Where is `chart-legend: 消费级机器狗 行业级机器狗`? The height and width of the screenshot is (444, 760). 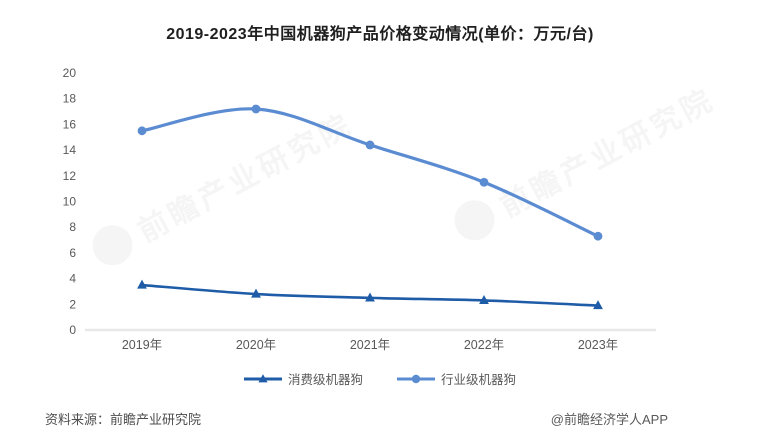 chart-legend: 消费级机器狗 行业级机器狗 is located at coordinates (380, 378).